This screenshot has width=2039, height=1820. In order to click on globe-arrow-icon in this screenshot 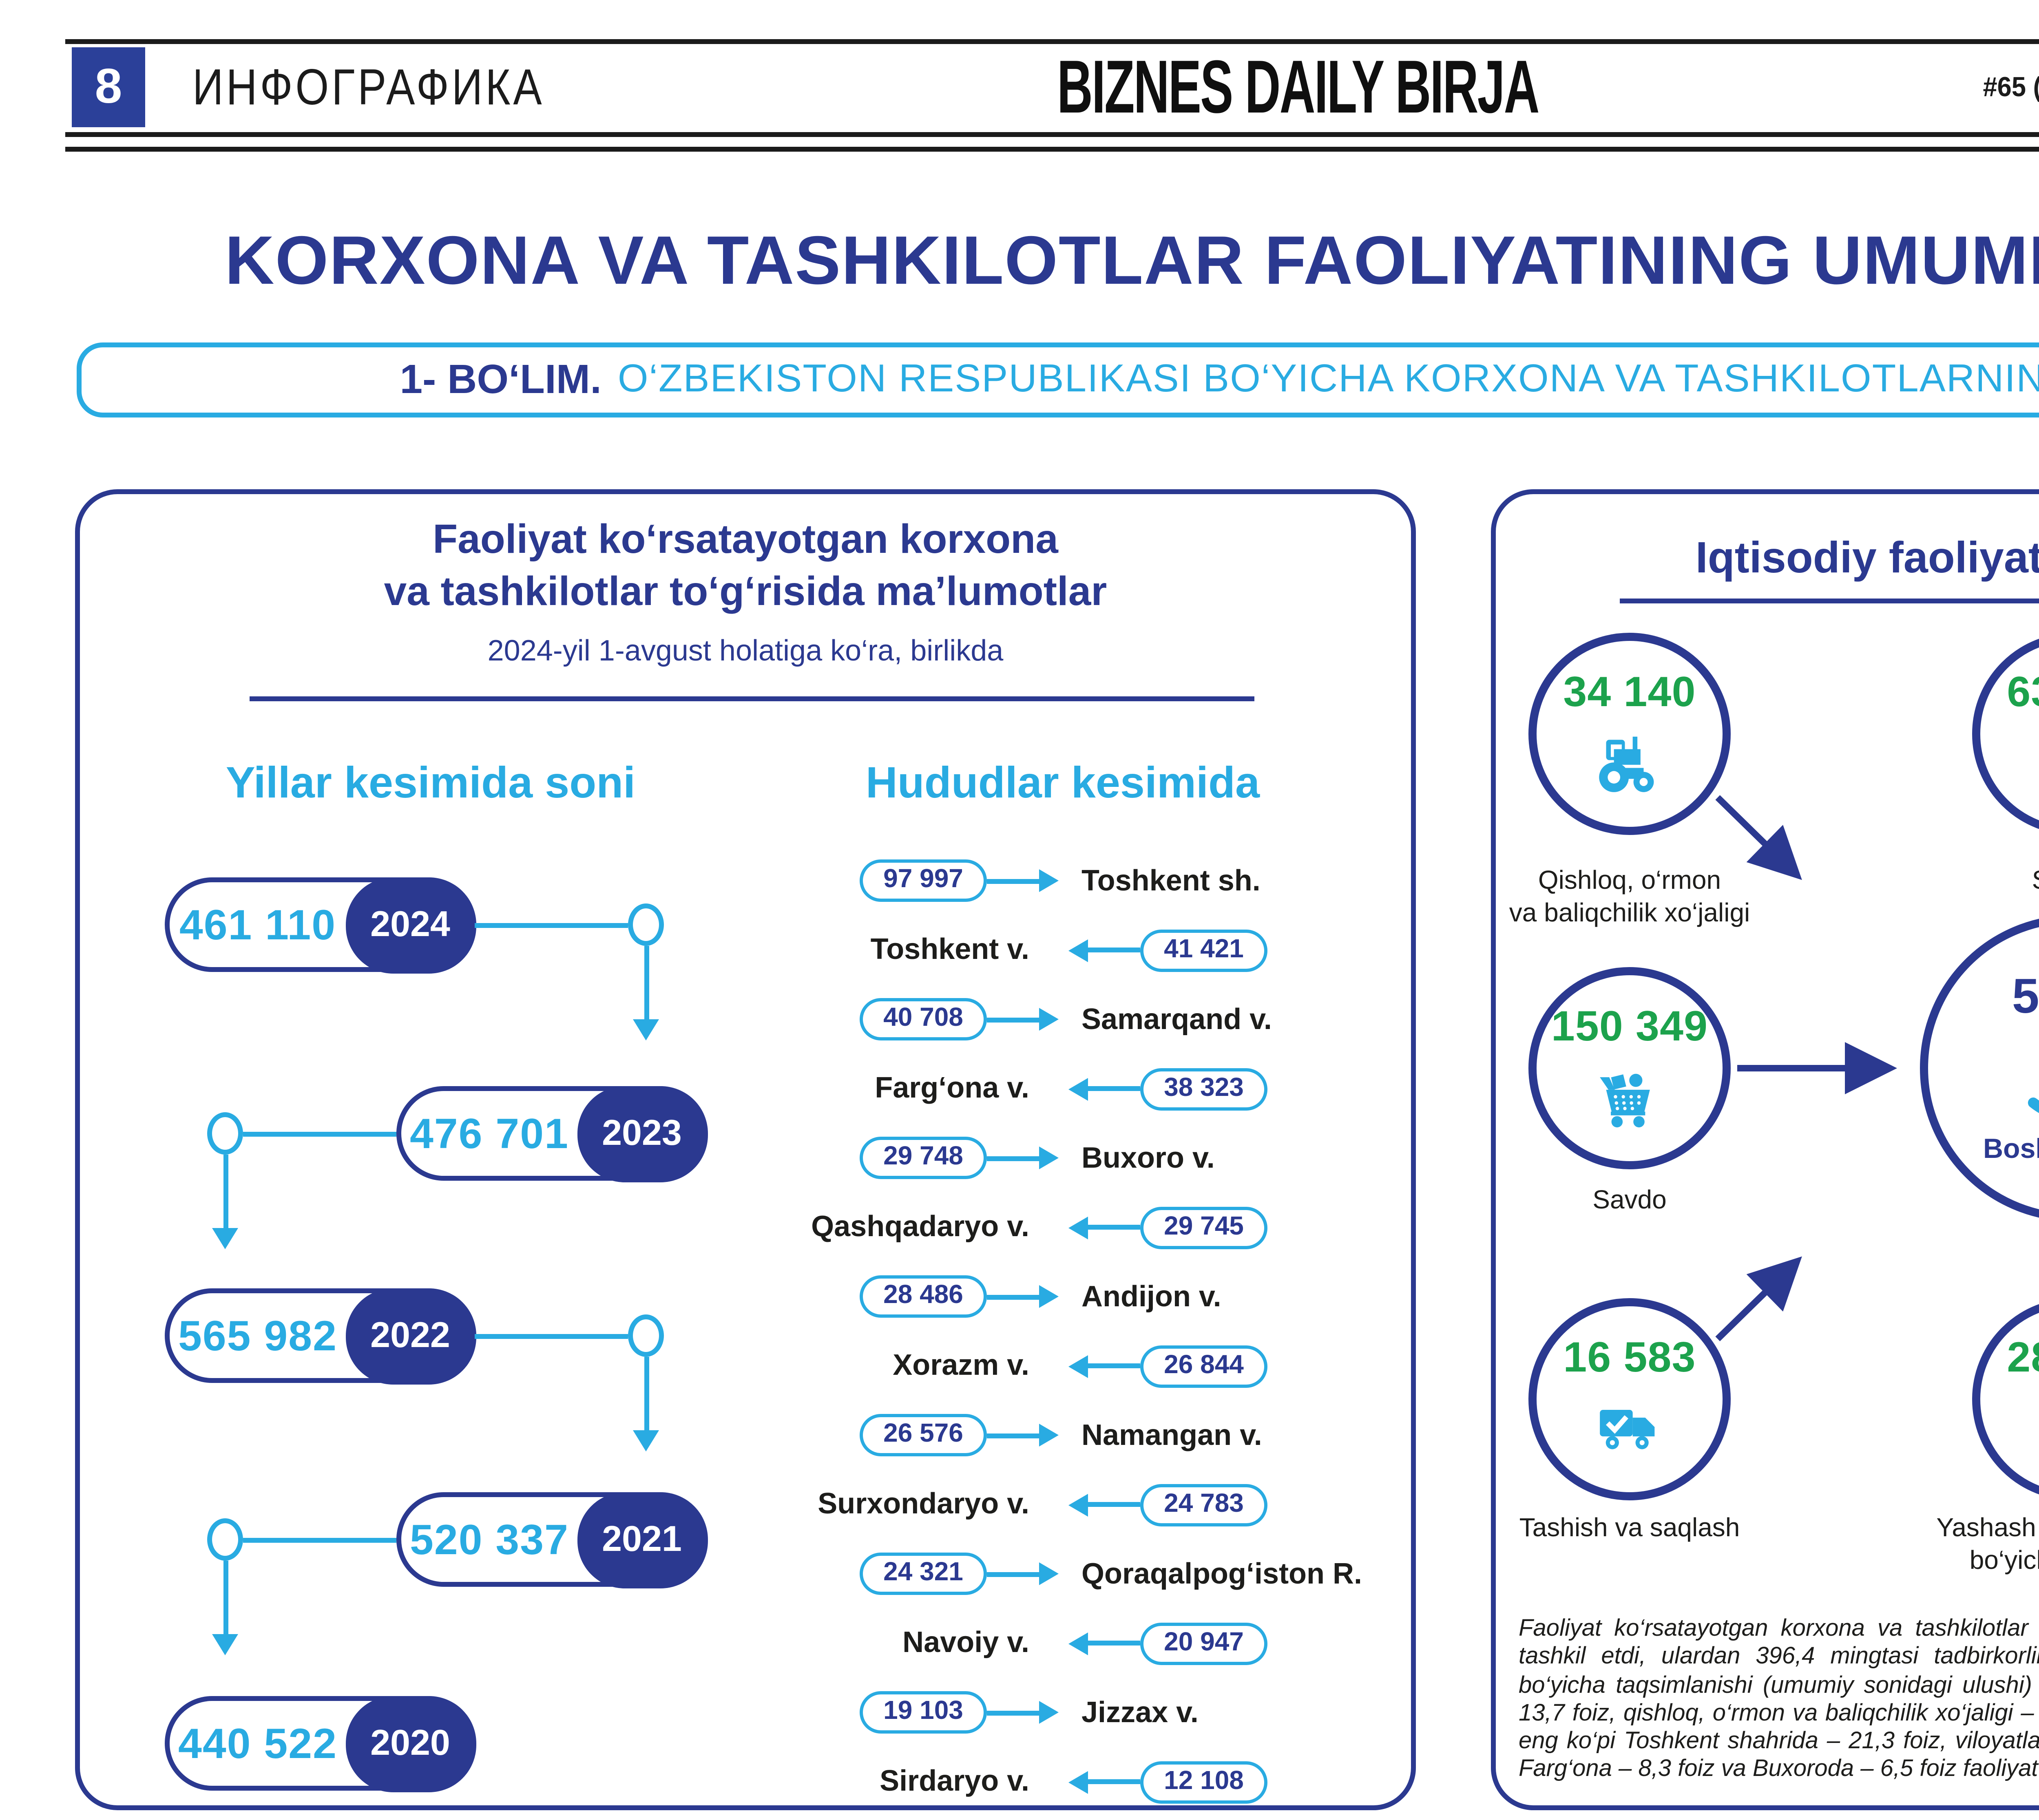, I will do `click(2031, 1105)`.